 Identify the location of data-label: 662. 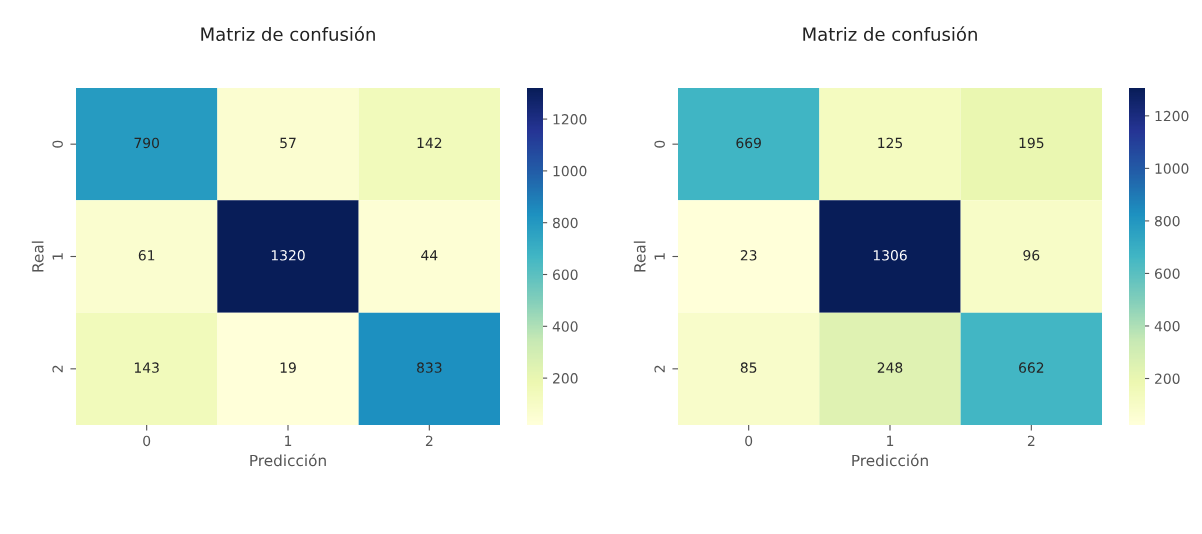
(1031, 367).